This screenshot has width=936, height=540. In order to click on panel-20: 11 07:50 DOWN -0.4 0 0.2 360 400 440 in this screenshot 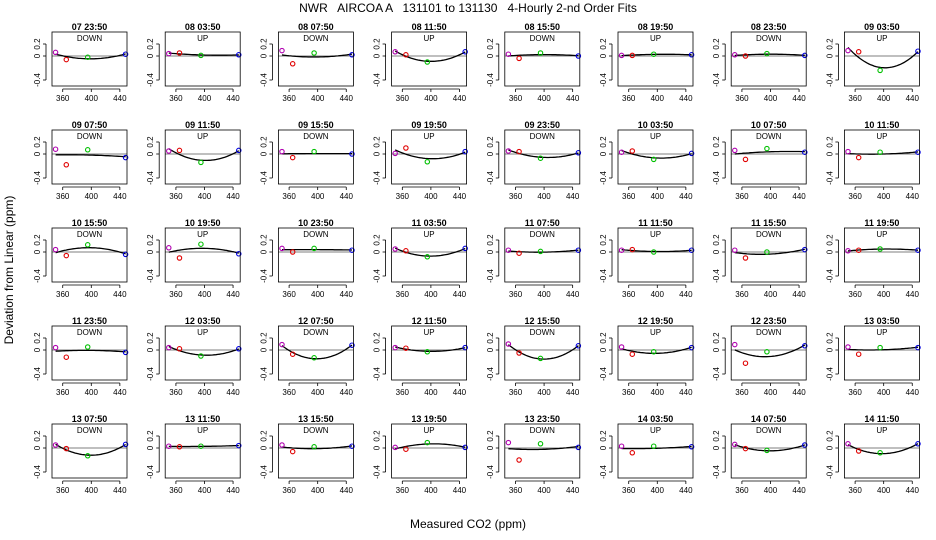, I will do `click(534, 258)`.